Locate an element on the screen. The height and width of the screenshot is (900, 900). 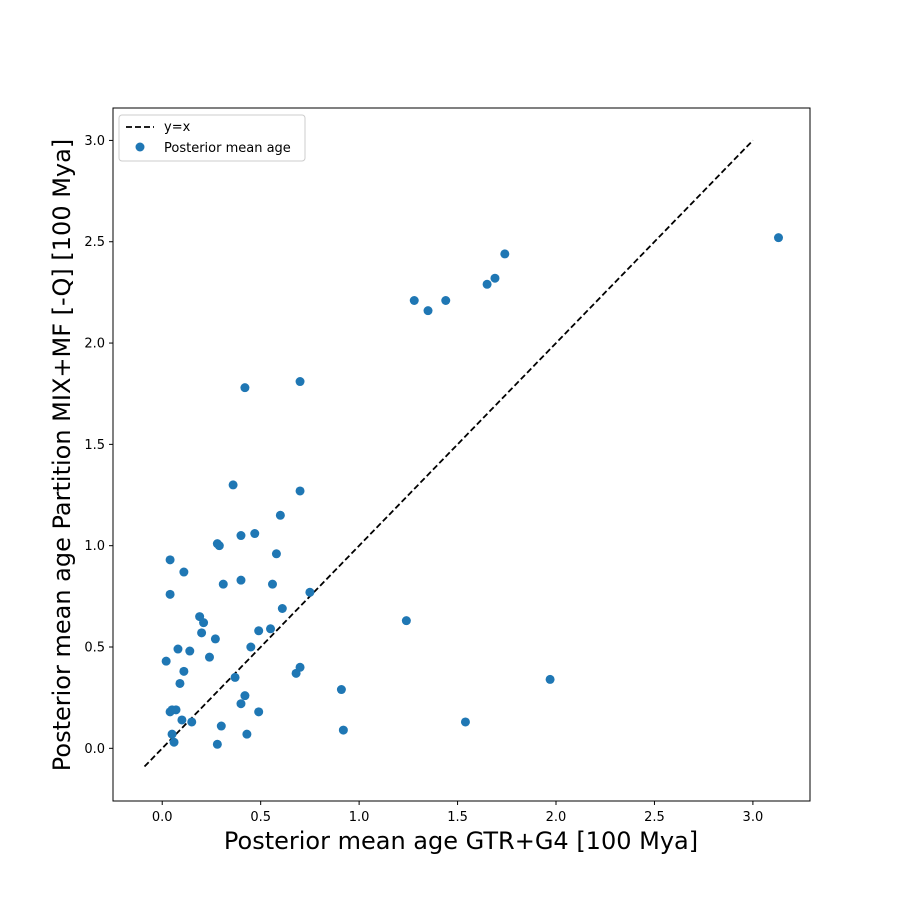
y-tick-label: 0.0 is located at coordinates (94, 749).